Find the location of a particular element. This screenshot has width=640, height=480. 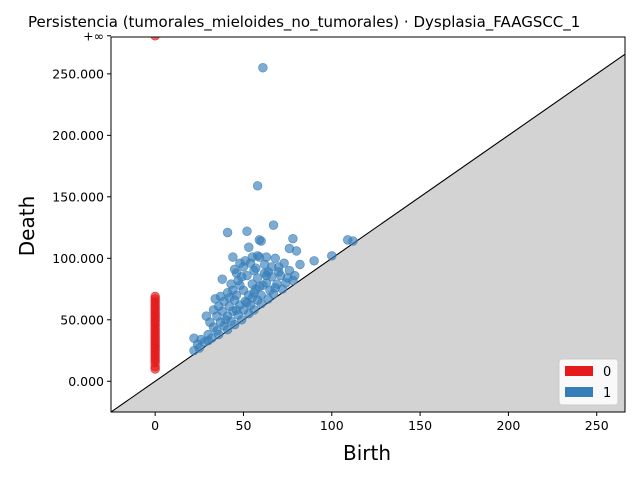

x-axis-label: Birth is located at coordinates (367, 453).